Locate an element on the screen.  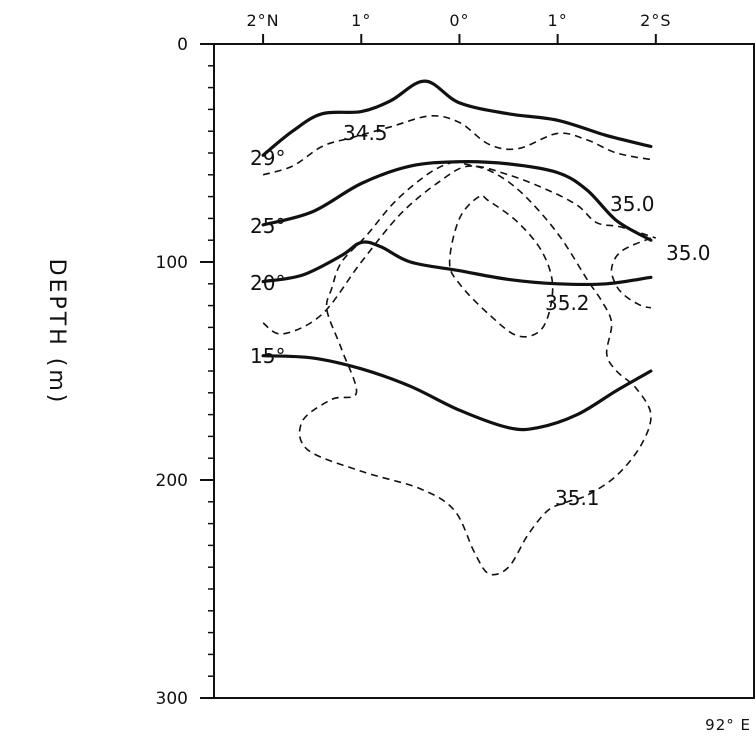
y-tick-label: 200 is located at coordinates (172, 481).